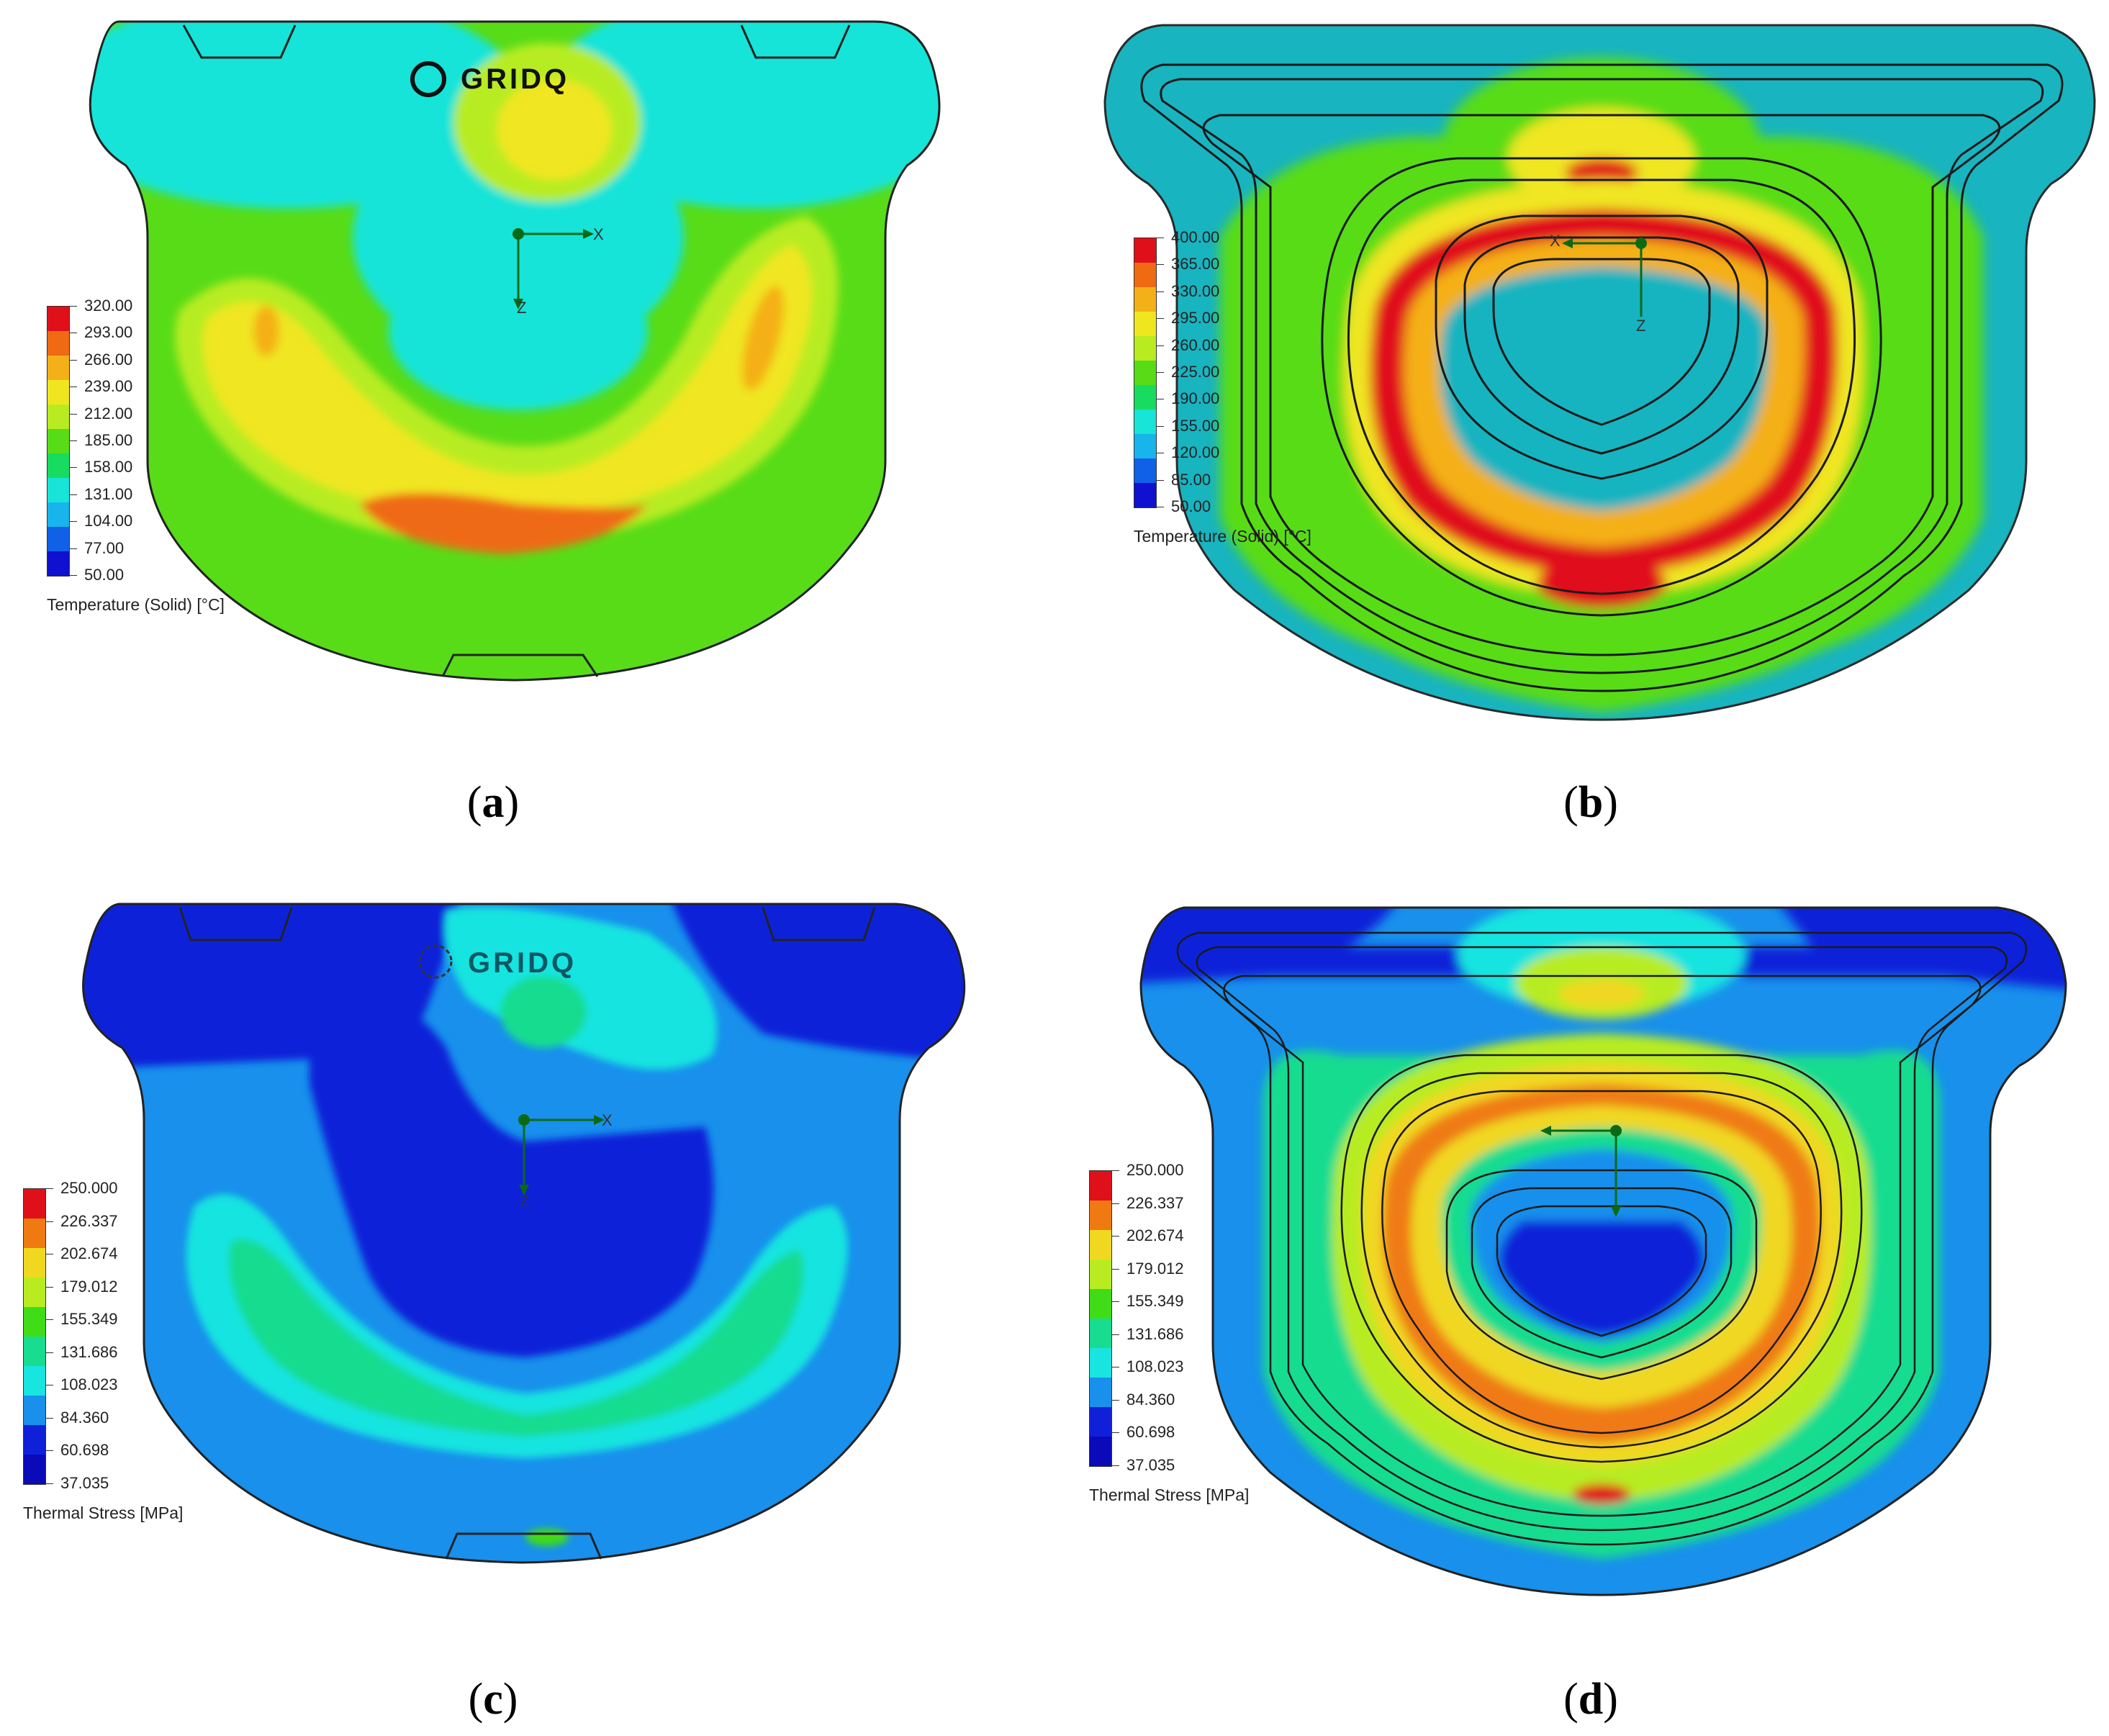 The height and width of the screenshot is (1736, 2109). Describe the element at coordinates (1155, 1202) in the screenshot. I see `legend-tick-label: 226.337` at that location.